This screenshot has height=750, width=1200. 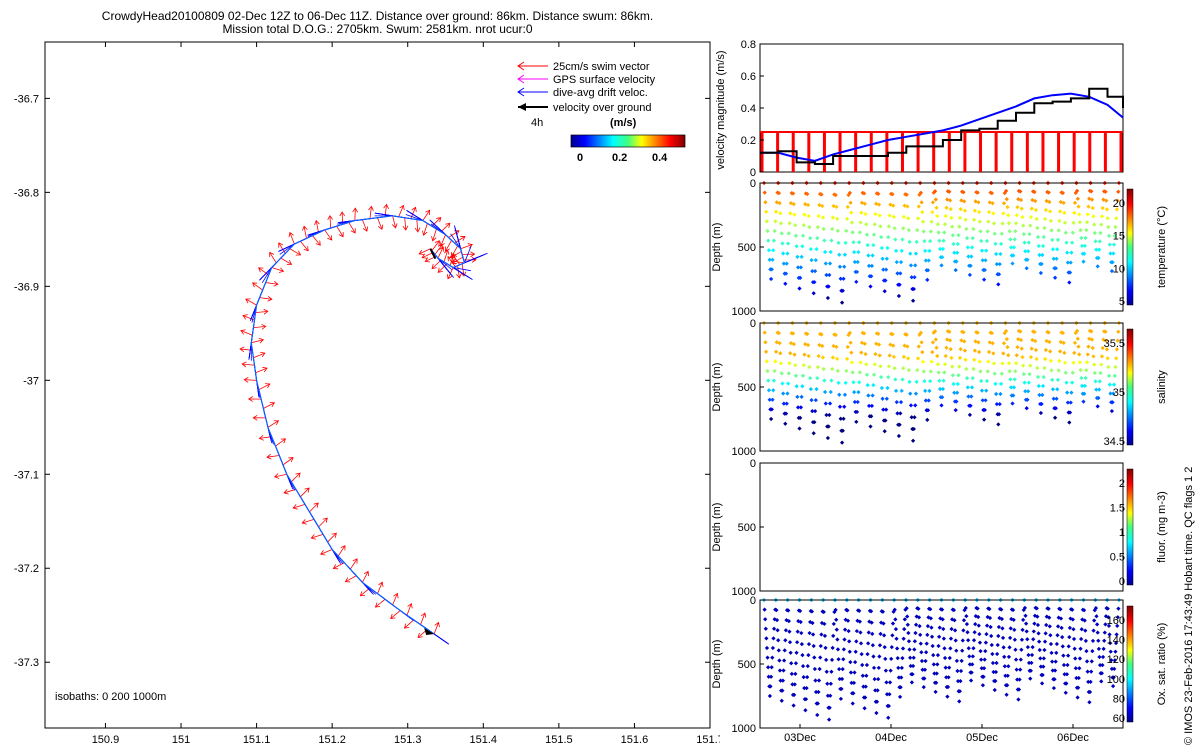 What do you see at coordinates (748, 45) in the screenshot?
I see `velocity-y-tick-label: 0.8` at bounding box center [748, 45].